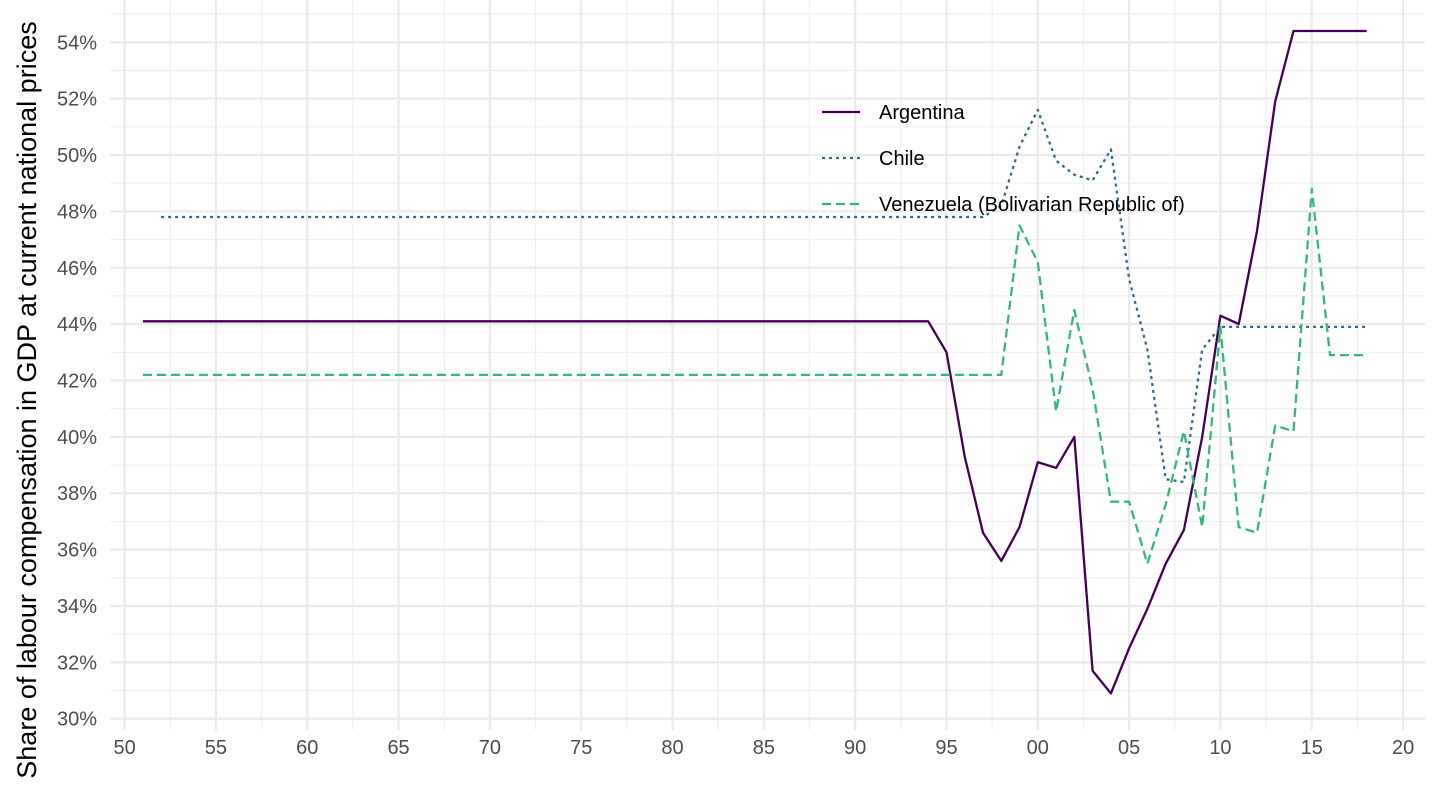 Image resolution: width=1440 pixels, height=810 pixels. Describe the element at coordinates (77, 156) in the screenshot. I see `y-tick-label: 50%` at that location.